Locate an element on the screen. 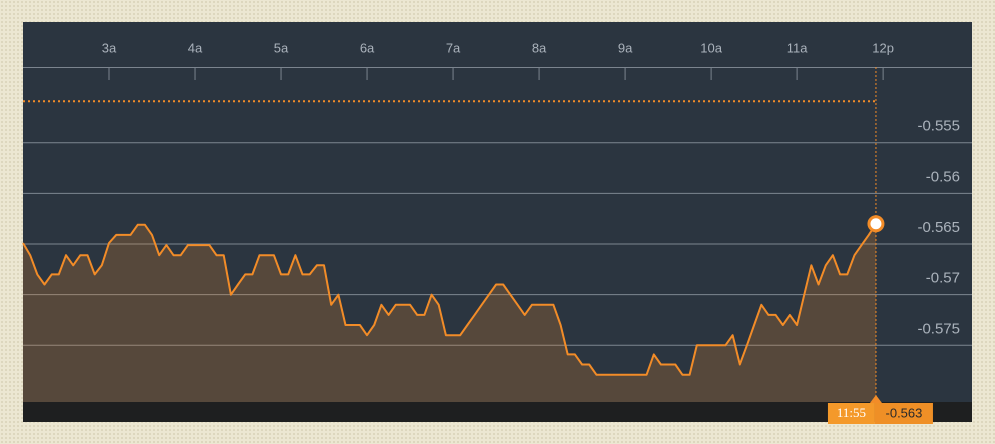 The width and height of the screenshot is (995, 444). x-tick-label: 4a is located at coordinates (195, 47).